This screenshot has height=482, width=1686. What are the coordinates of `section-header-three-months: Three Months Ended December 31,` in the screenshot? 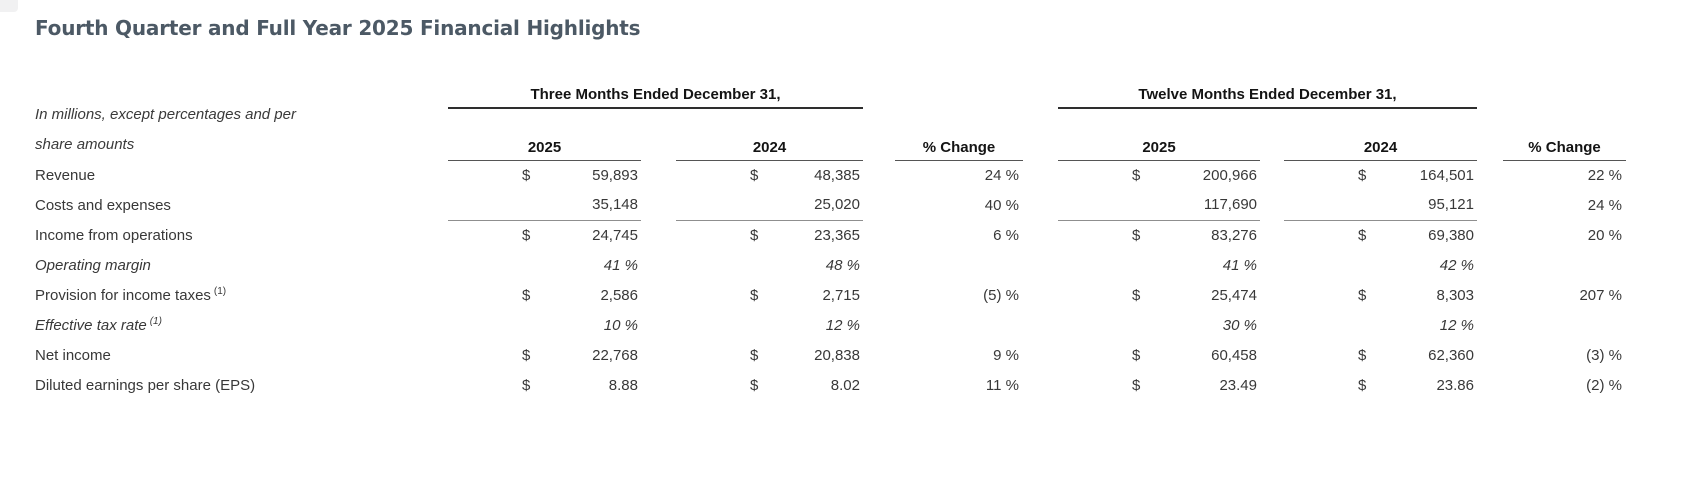 It's located at (655, 93).